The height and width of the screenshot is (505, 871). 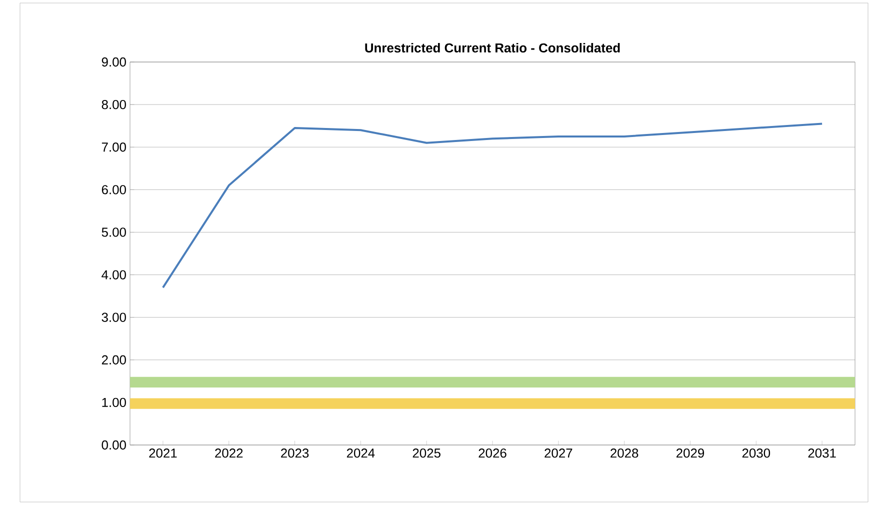 What do you see at coordinates (114, 189) in the screenshot?
I see `y-tick-label: 6.00` at bounding box center [114, 189].